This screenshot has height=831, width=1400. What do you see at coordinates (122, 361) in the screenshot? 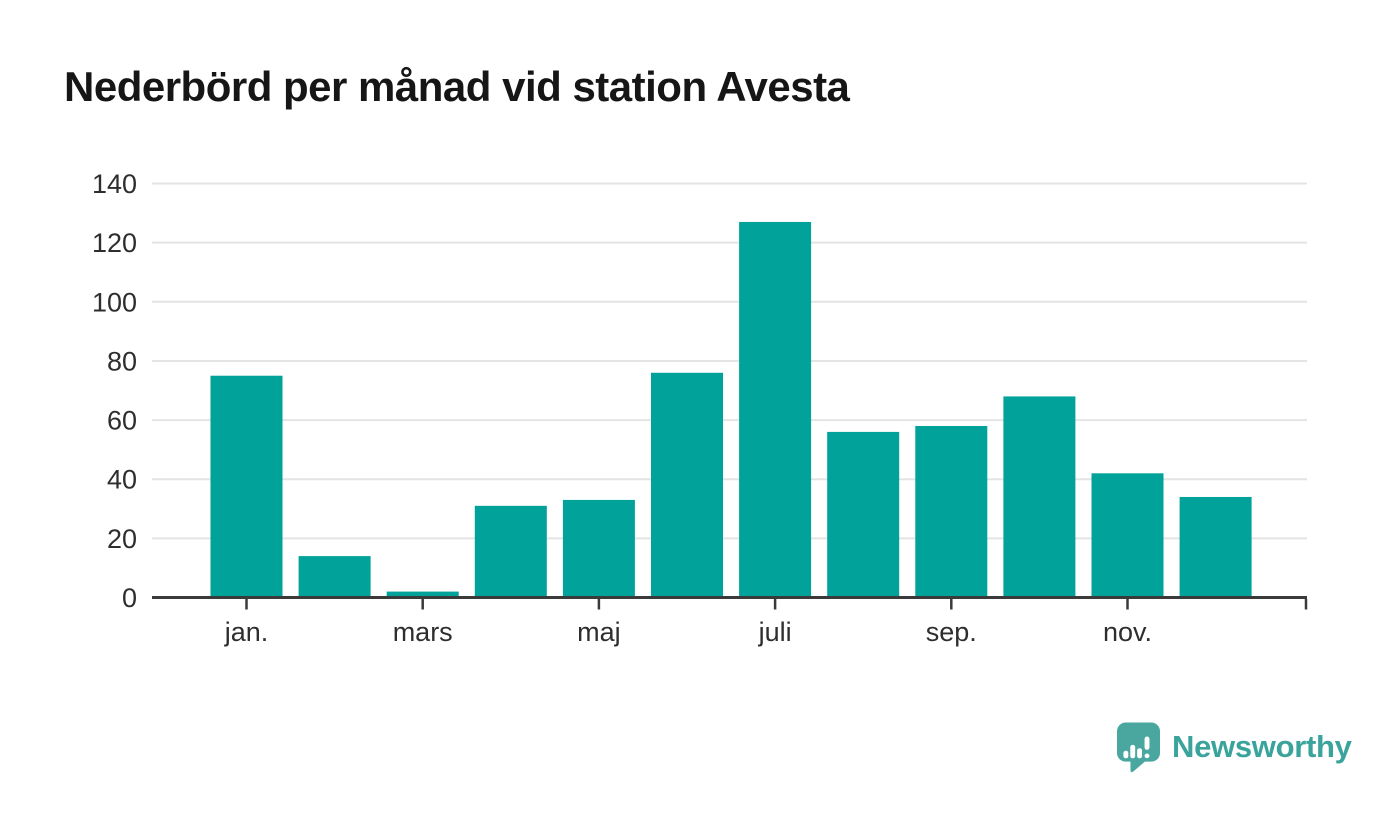
I see `y-axis-tick-label: 80` at bounding box center [122, 361].